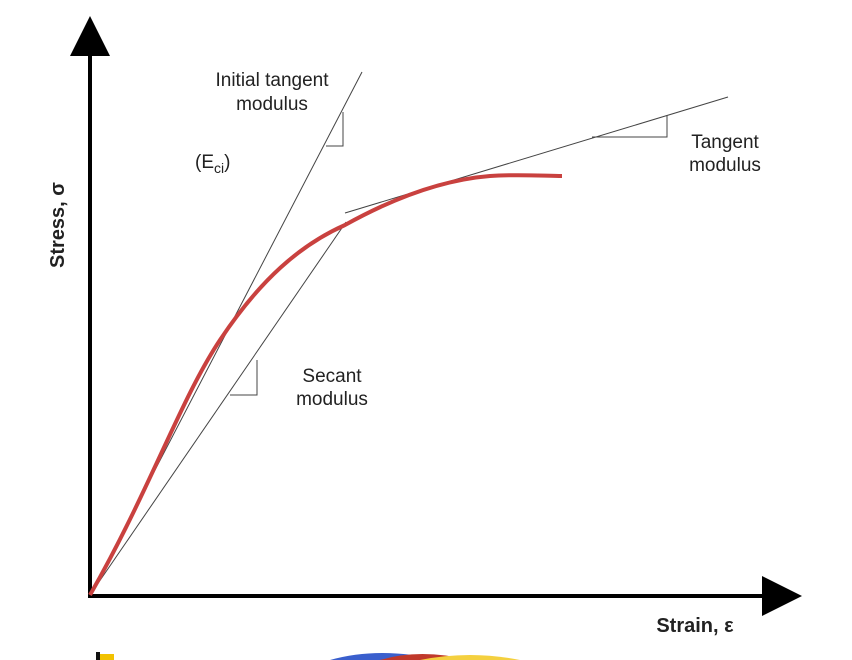 The width and height of the screenshot is (852, 660). What do you see at coordinates (725, 142) in the screenshot?
I see `annotation: Tangent` at bounding box center [725, 142].